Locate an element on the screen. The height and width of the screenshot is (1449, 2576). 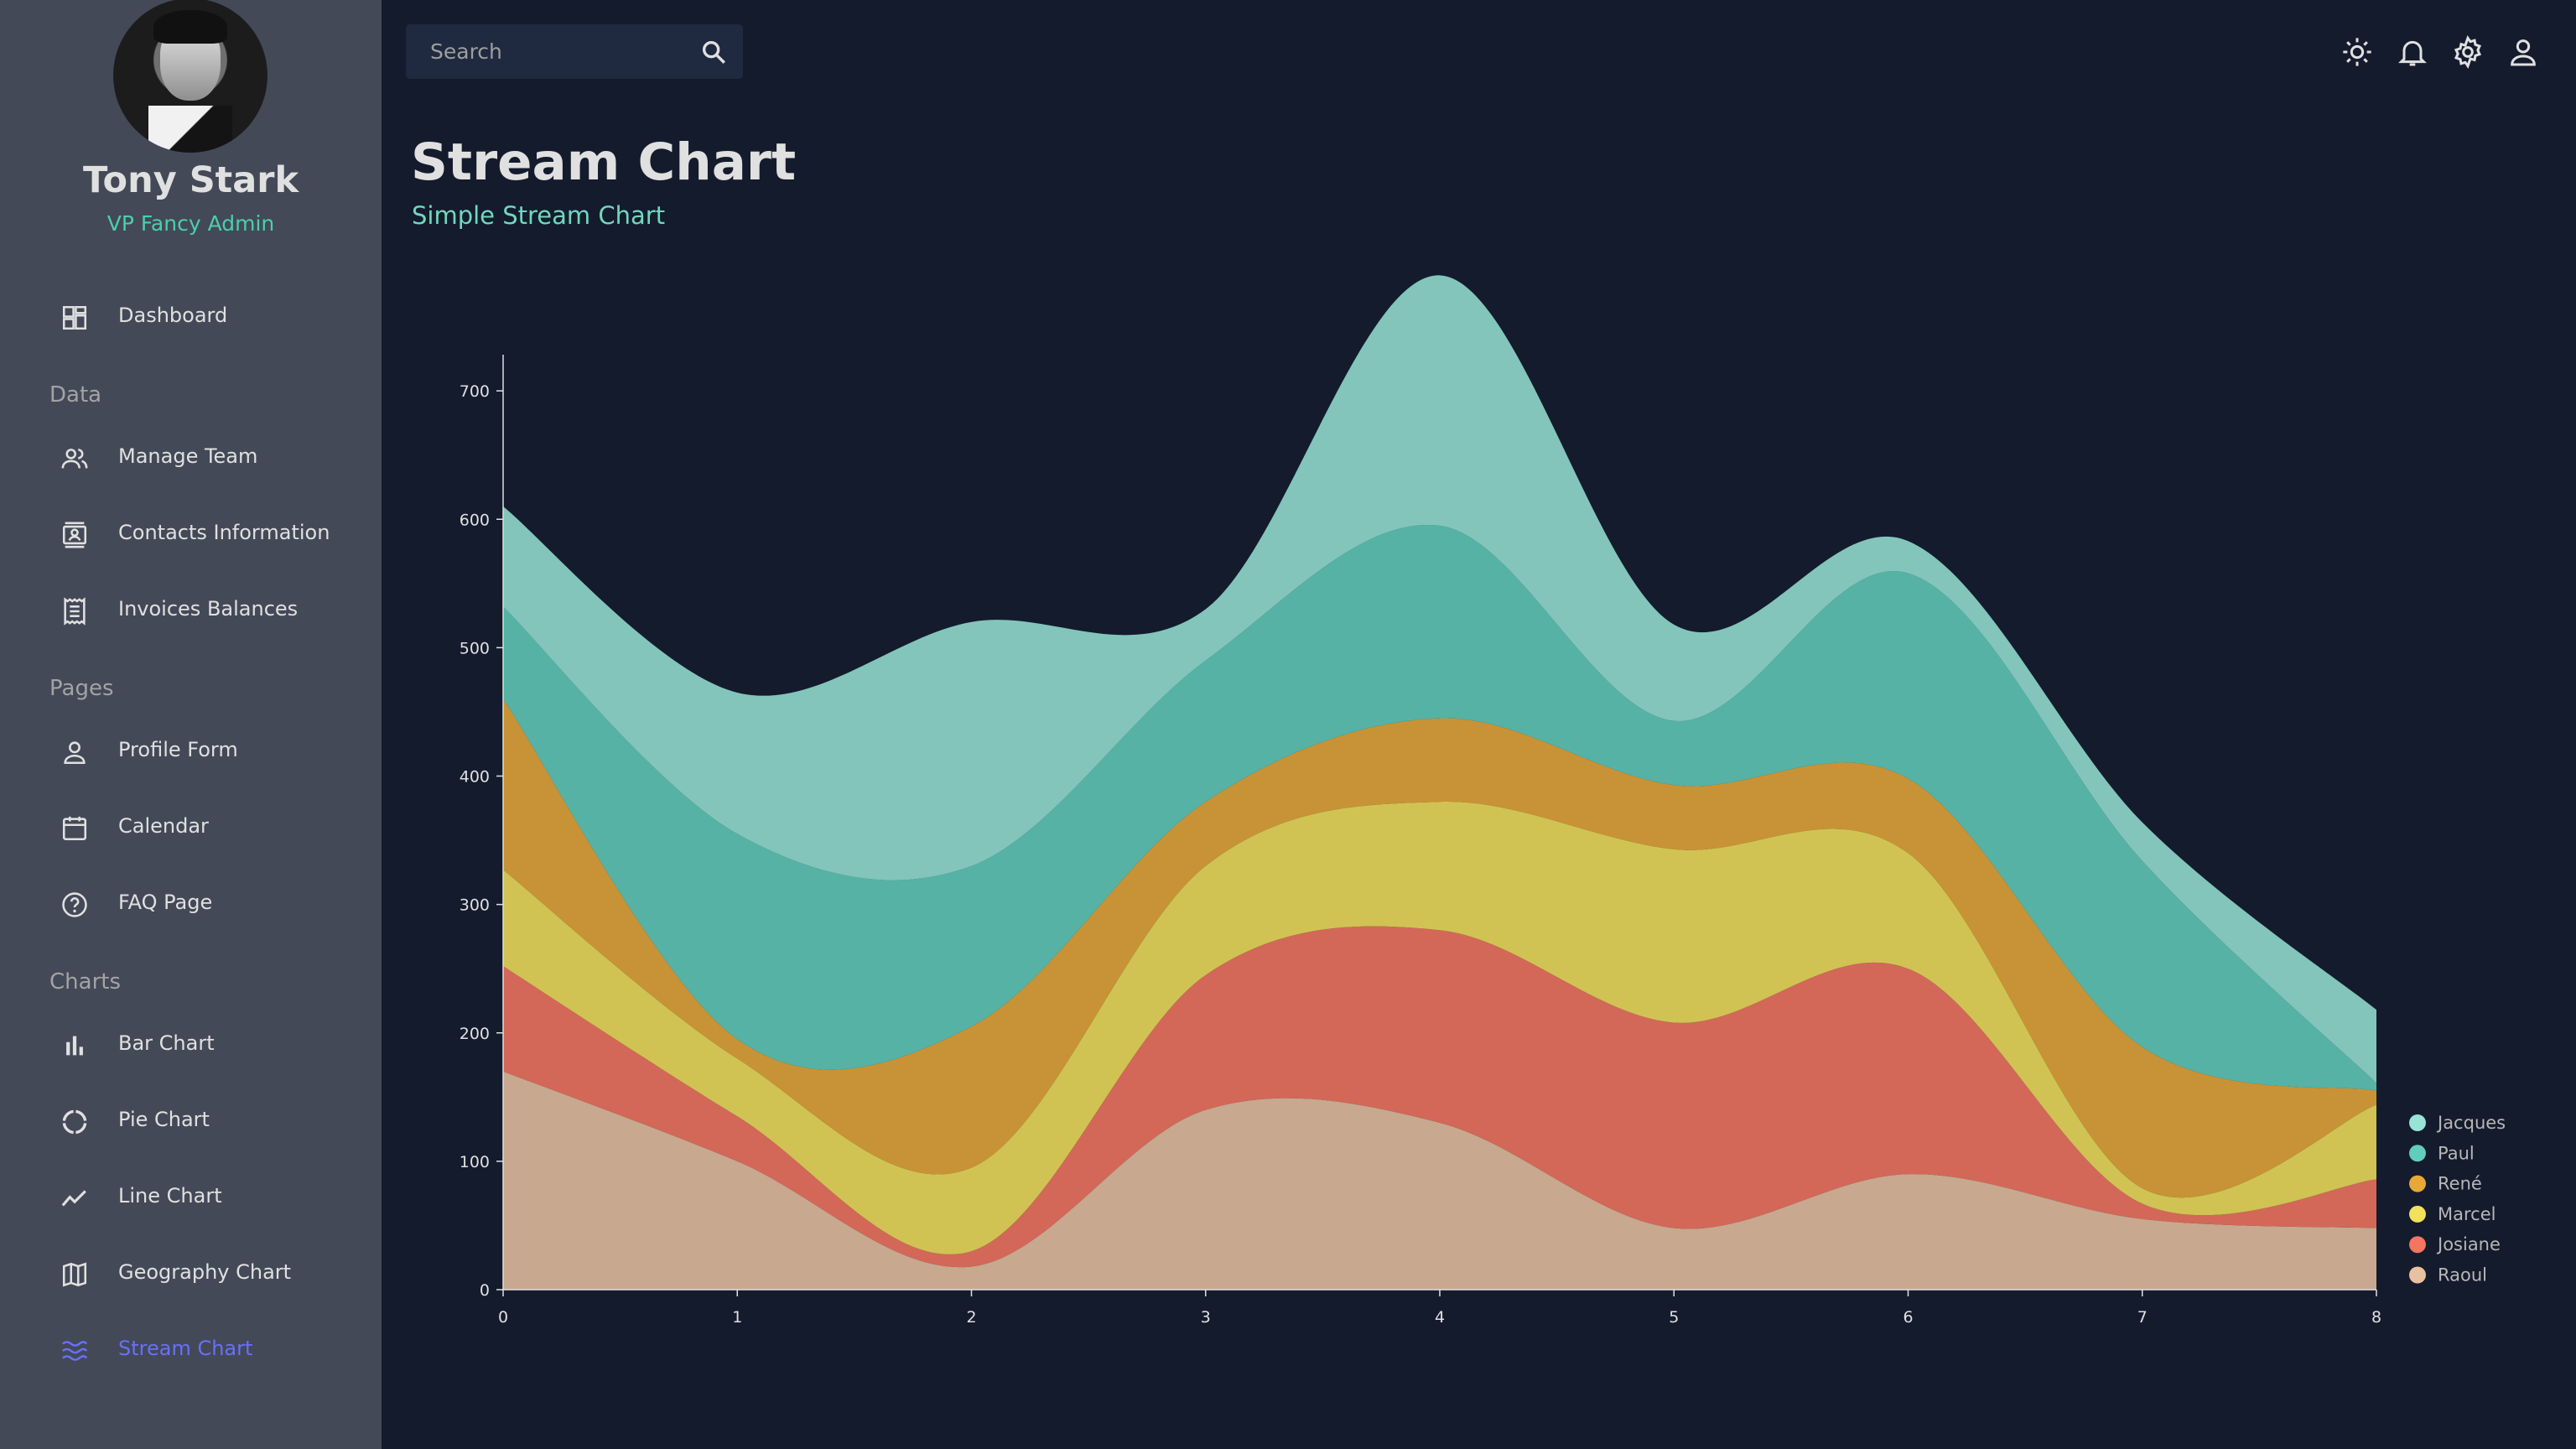
sidebar-item-label: Pie Chart is located at coordinates (164, 1119).